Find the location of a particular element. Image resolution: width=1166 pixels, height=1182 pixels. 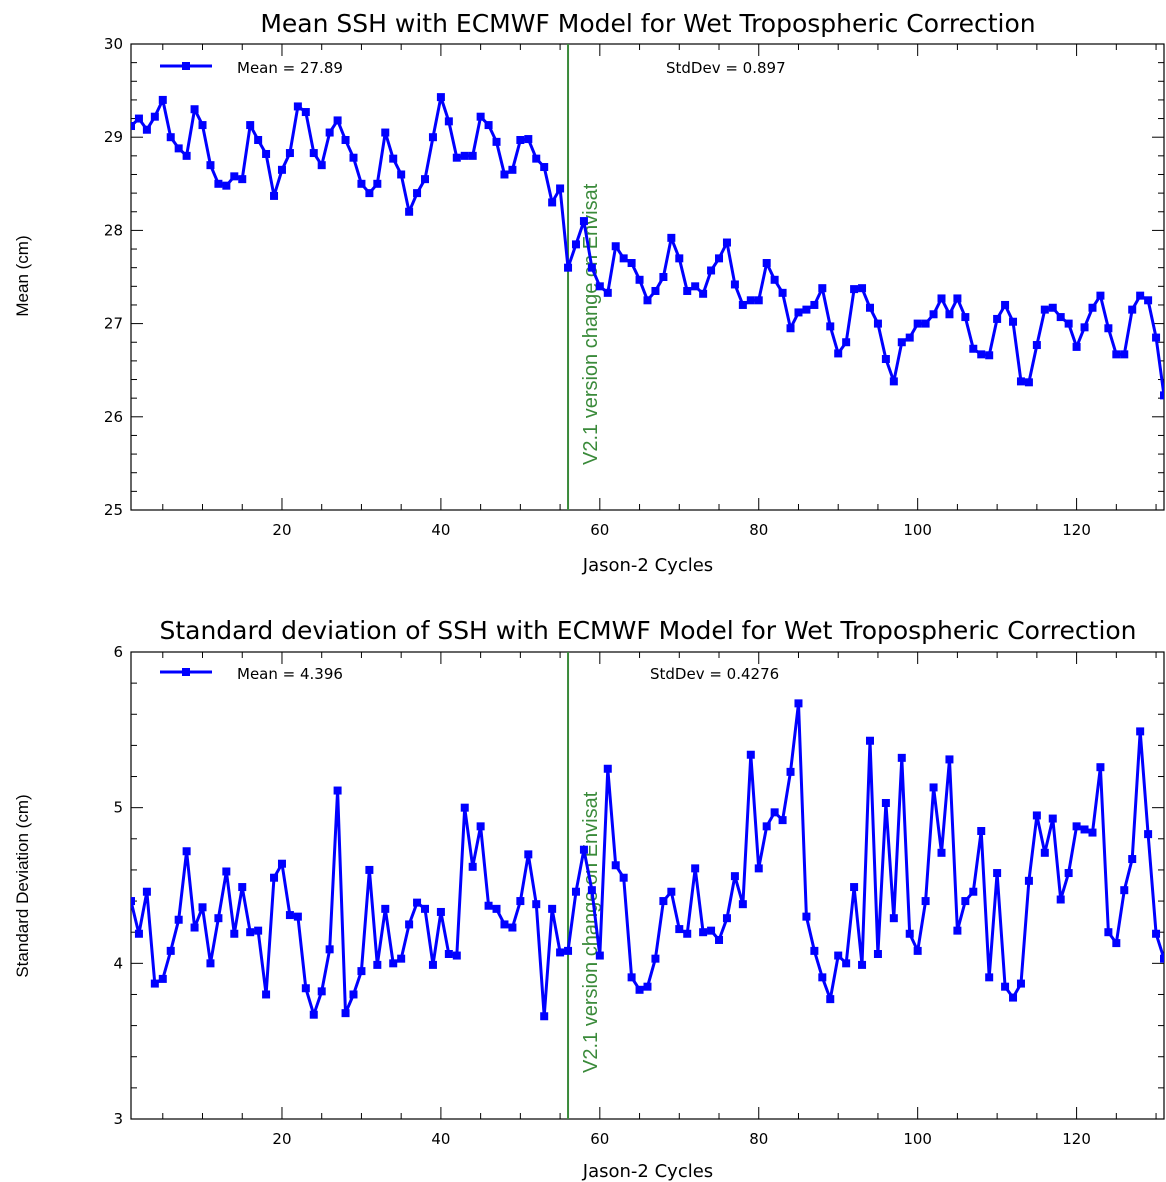

stddev-x-tick-label: 60 is located at coordinates (599, 1139).